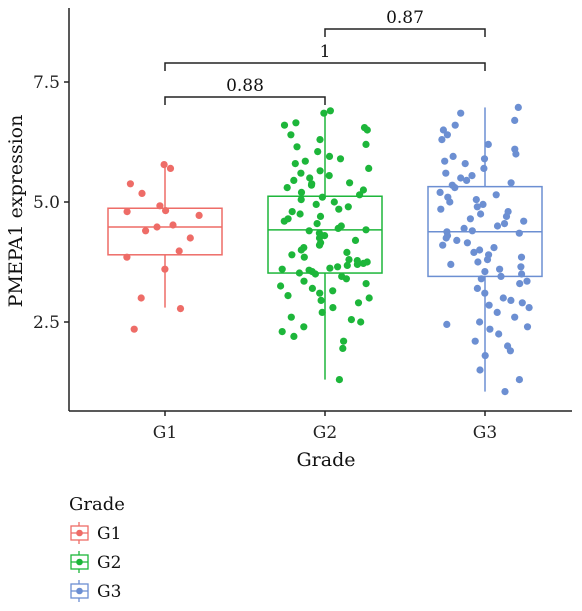  I want to click on legend-label: G3, so click(109, 592).